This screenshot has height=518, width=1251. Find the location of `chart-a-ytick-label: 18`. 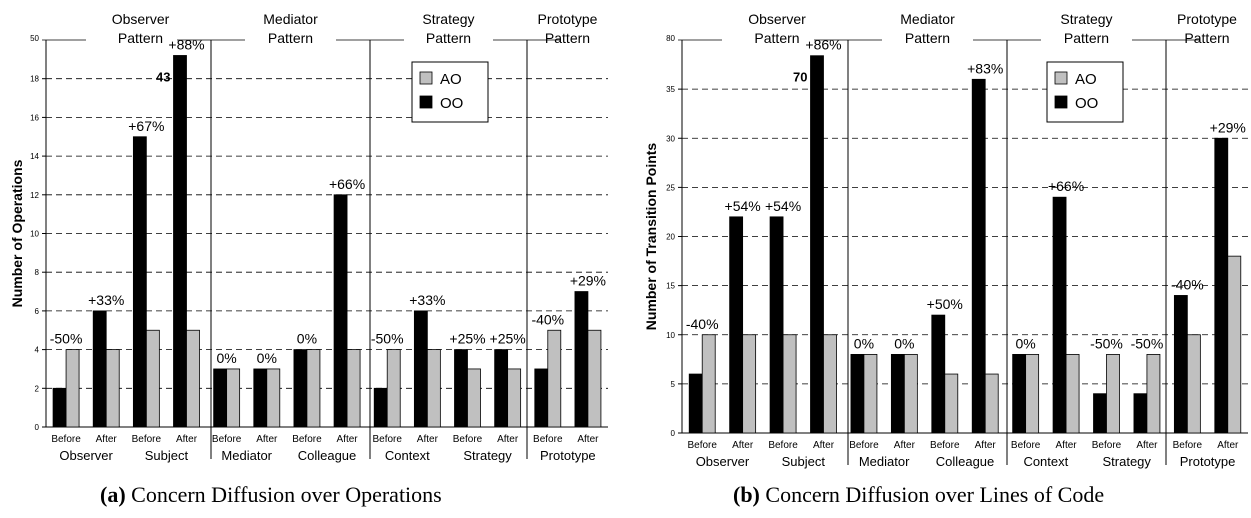

chart-a-ytick-label: 18 is located at coordinates (34, 79).